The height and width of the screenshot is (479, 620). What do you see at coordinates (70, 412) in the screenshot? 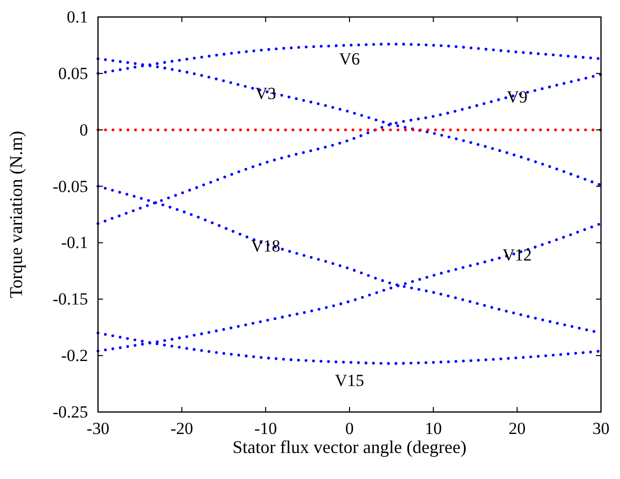
I see `y-tick-label: -0.25` at bounding box center [70, 412].